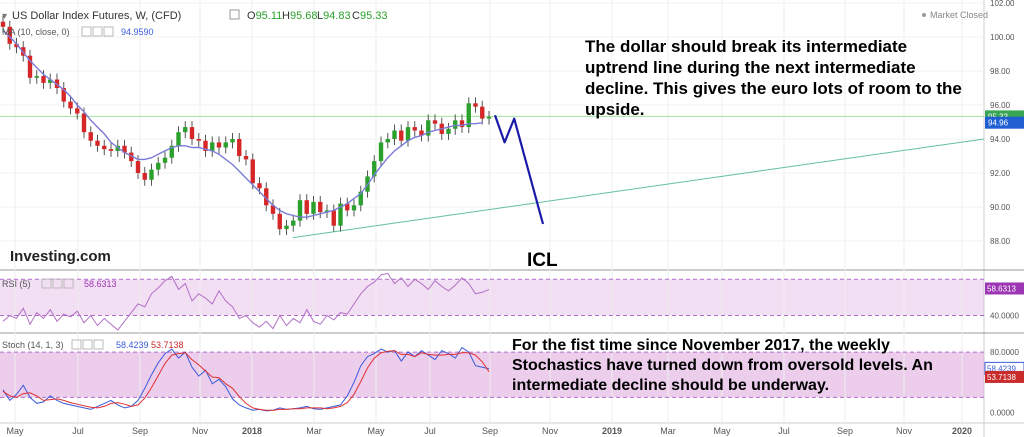 The height and width of the screenshot is (437, 1024). Describe the element at coordinates (33, 345) in the screenshot. I see `stoch-label: Stoch (14, 1, 3)` at that location.